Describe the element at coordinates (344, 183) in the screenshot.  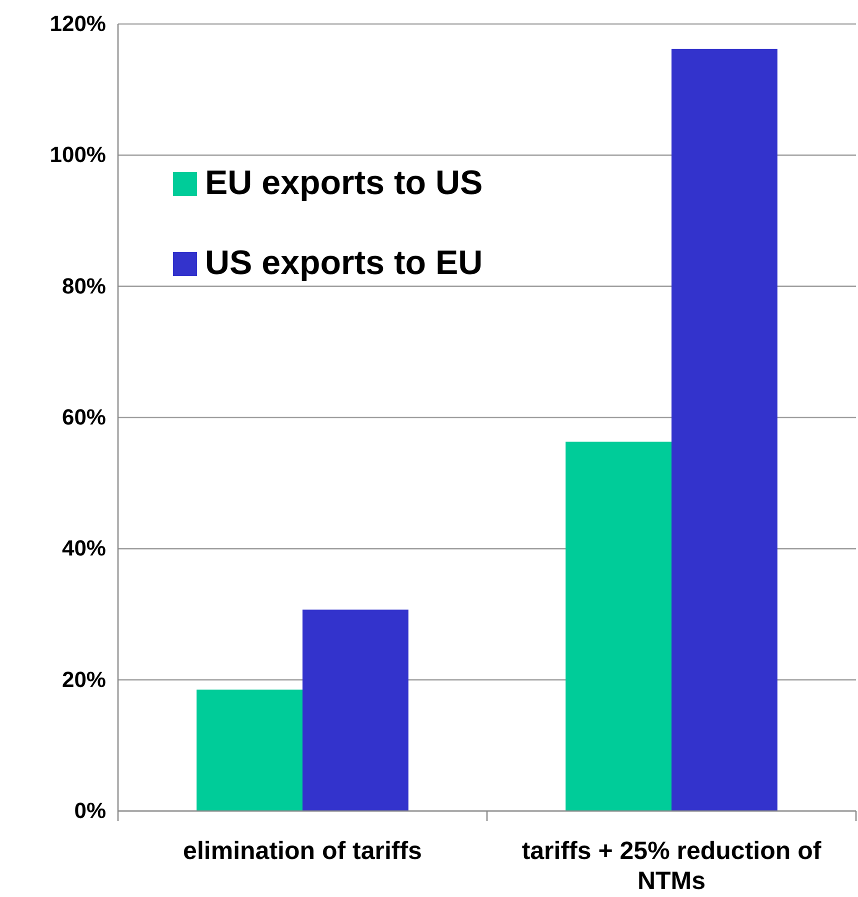
I see `legend-label: EU exports to US` at that location.